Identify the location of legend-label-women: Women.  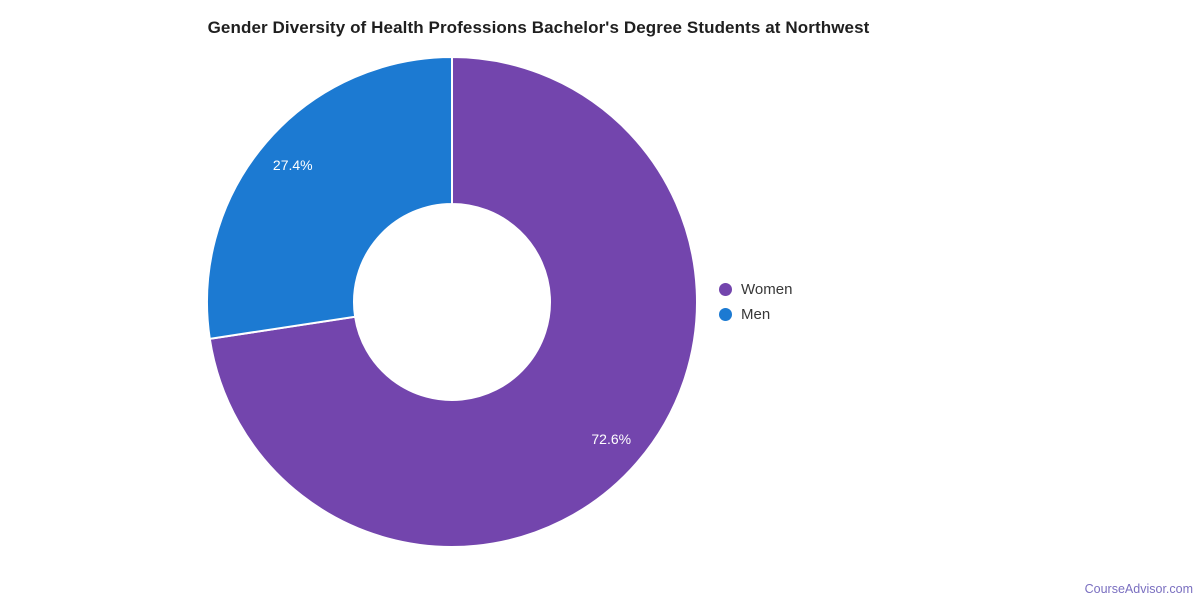
(767, 289).